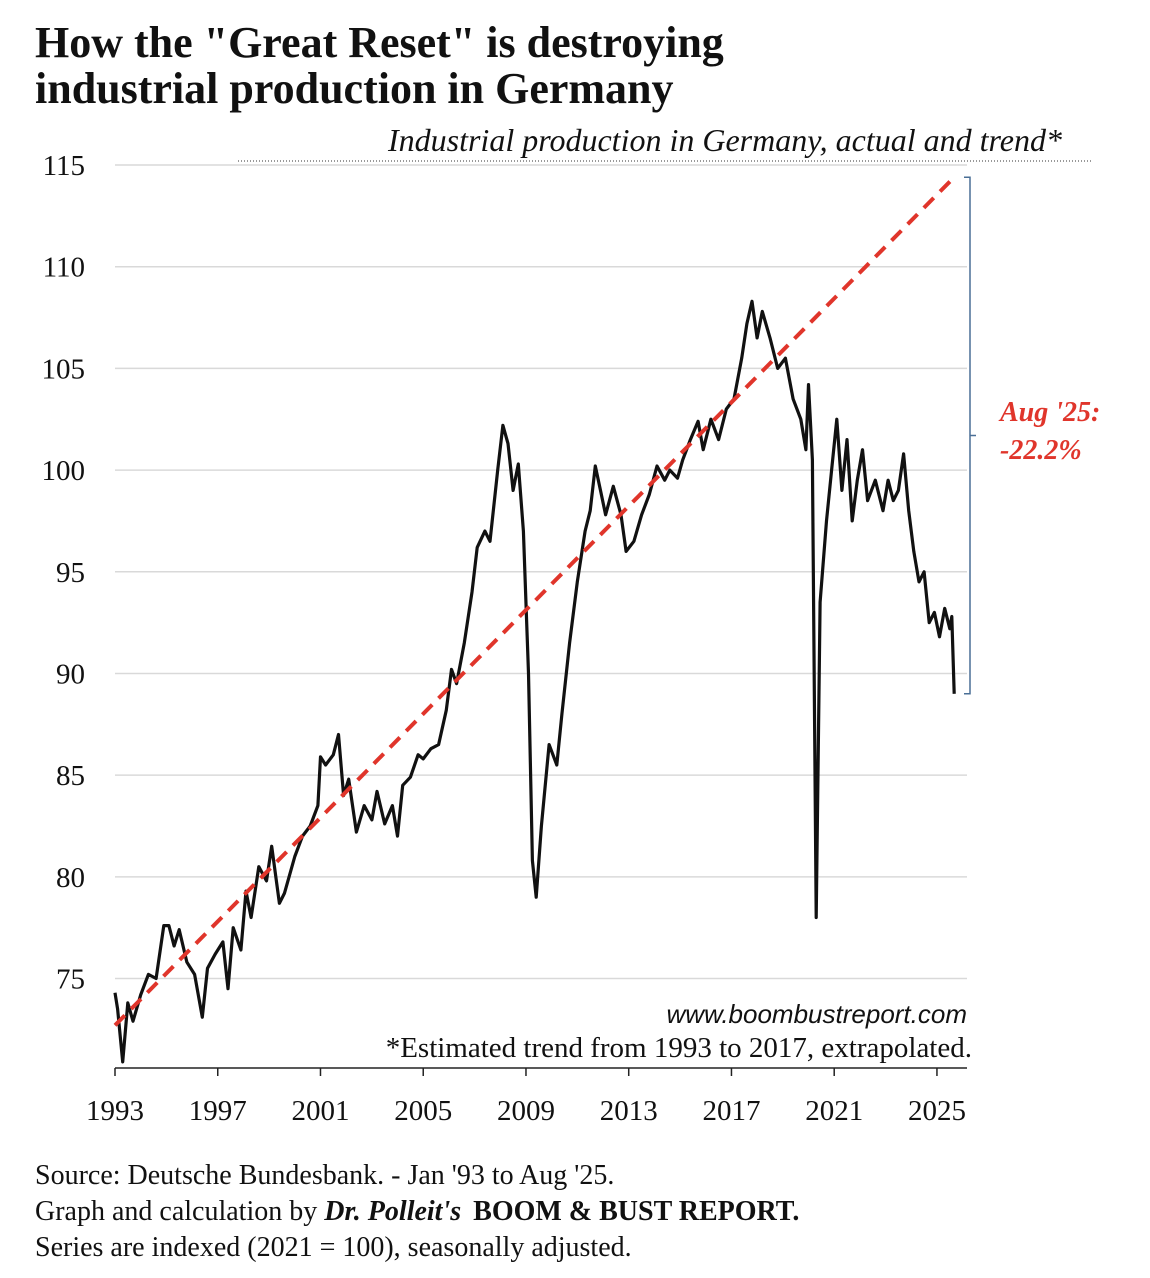 The width and height of the screenshot is (1150, 1278). I want to click on source: Graph and calculation by, so click(179, 1211).